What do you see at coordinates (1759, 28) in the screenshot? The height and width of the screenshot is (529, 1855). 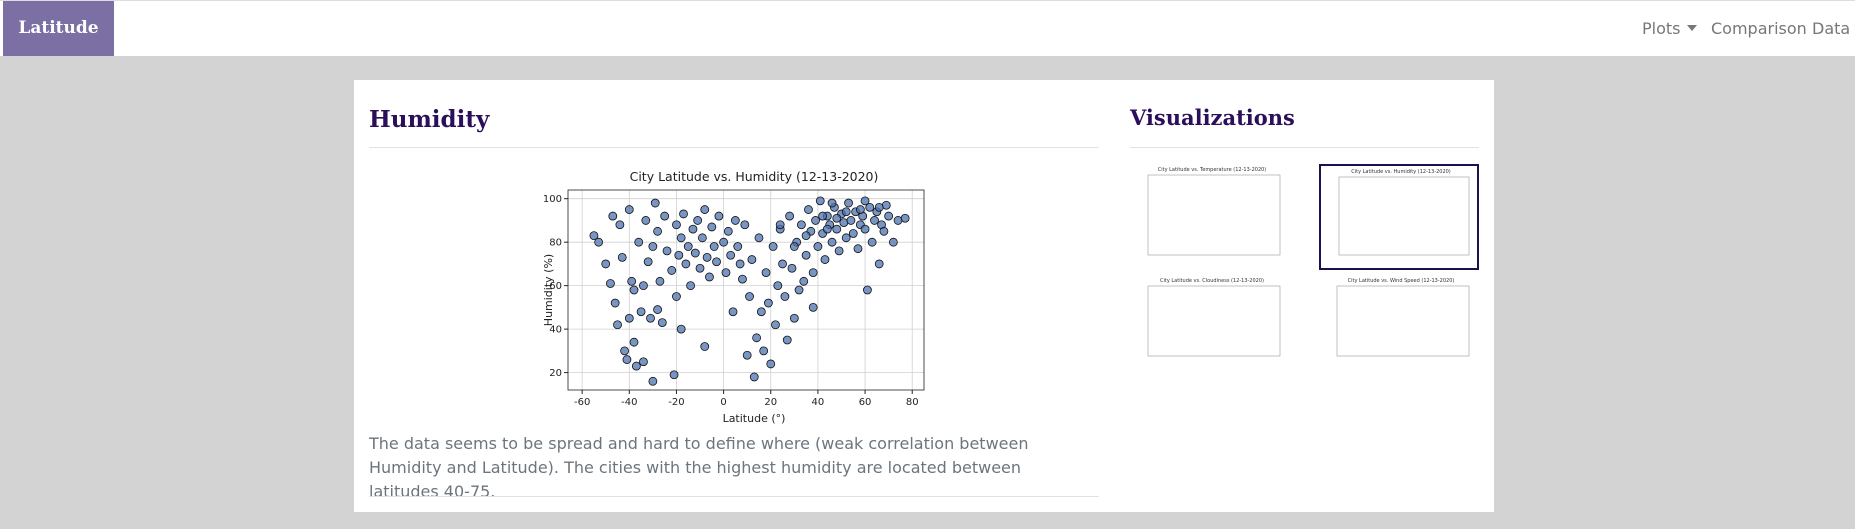 I see `nav-comparison: Comparison` at bounding box center [1759, 28].